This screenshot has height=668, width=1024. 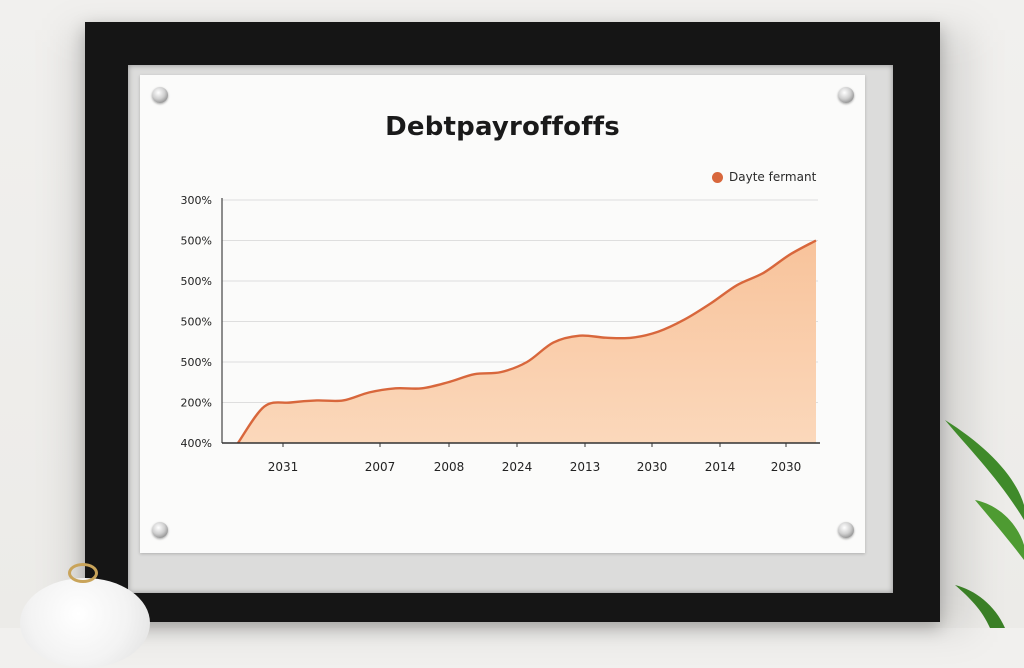 I want to click on legend-label: Dayte fermant, so click(x=773, y=177).